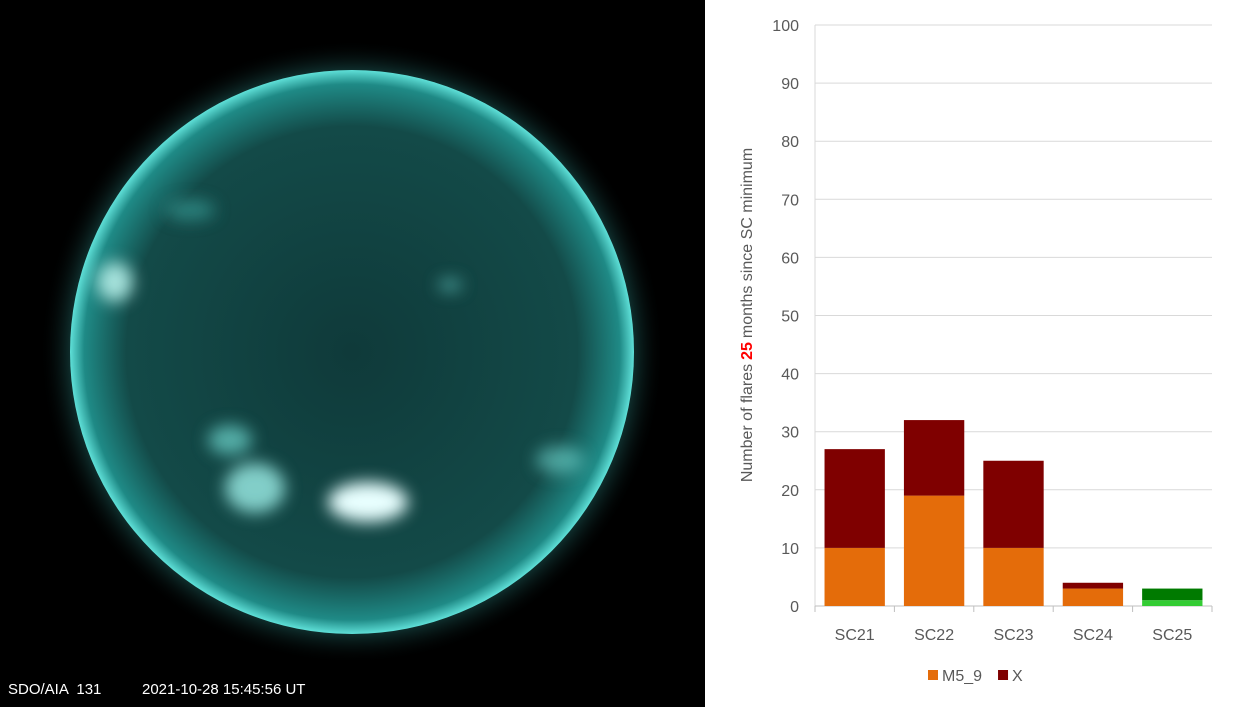  I want to click on y-tick-label: 50, so click(790, 317).